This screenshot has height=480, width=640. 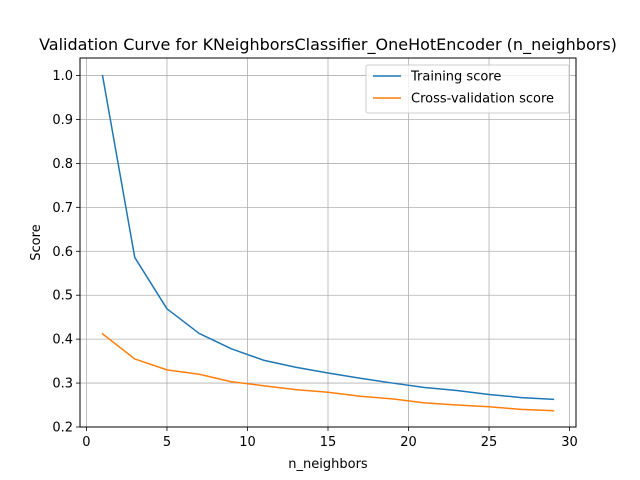 What do you see at coordinates (569, 442) in the screenshot?
I see `x-tick-label: 30` at bounding box center [569, 442].